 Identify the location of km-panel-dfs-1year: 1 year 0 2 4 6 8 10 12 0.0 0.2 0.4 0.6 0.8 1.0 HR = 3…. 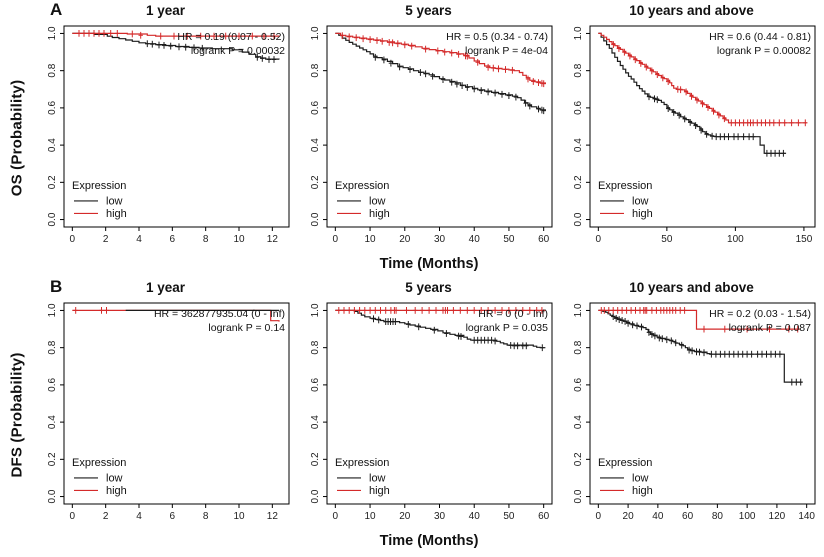
(165, 403).